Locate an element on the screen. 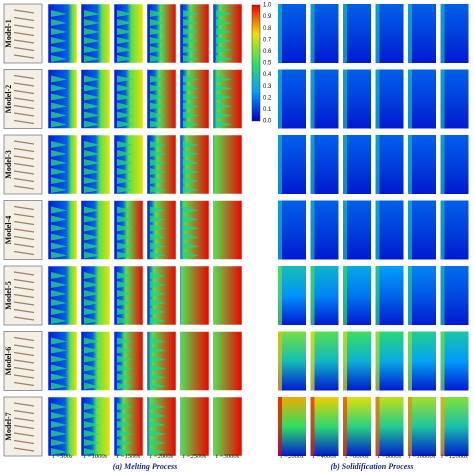 The height and width of the screenshot is (474, 474). colorbar-tick-label: 0.6 is located at coordinates (267, 52).